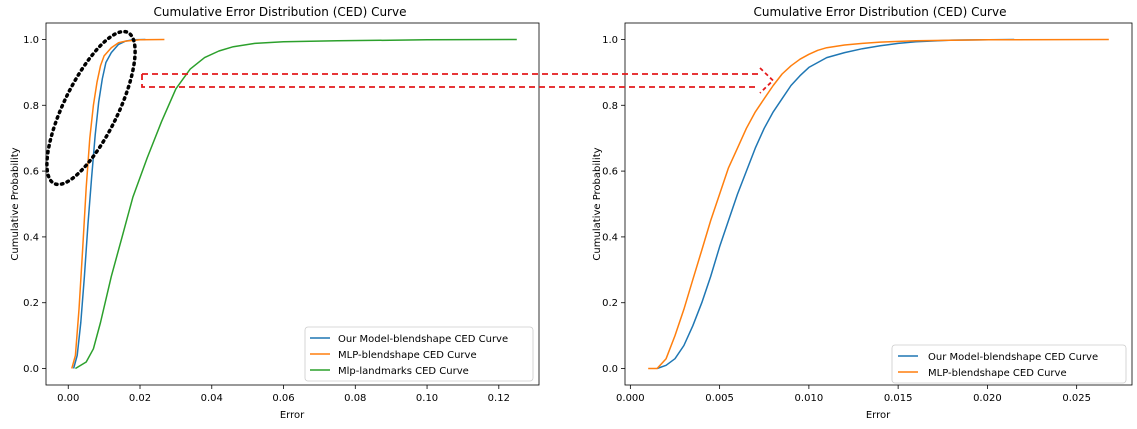 Image resolution: width=1137 pixels, height=429 pixels. Describe the element at coordinates (719, 398) in the screenshot. I see `x-tick-label: 0.005` at that location.